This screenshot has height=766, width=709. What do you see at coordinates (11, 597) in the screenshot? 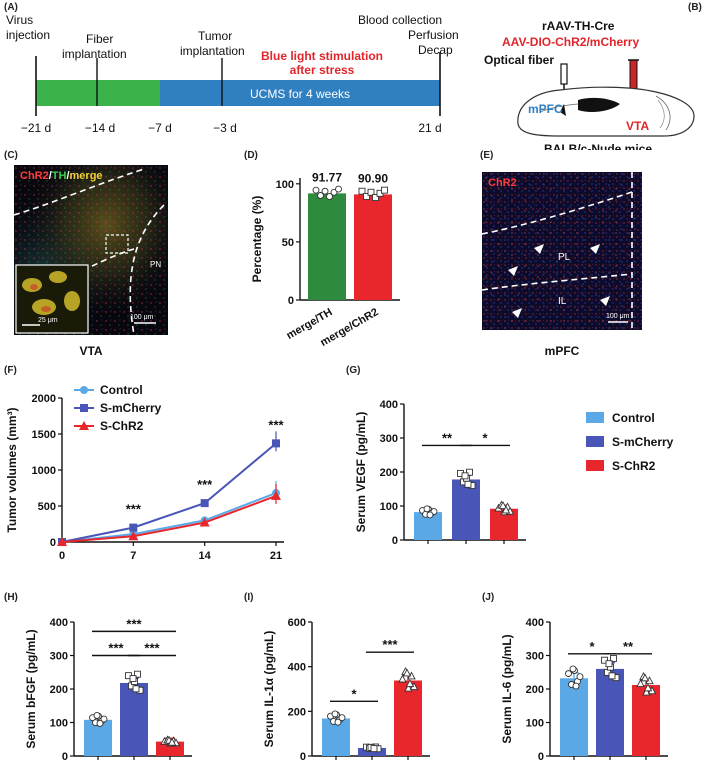
I see `panel-label-h: (H)` at bounding box center [11, 597].